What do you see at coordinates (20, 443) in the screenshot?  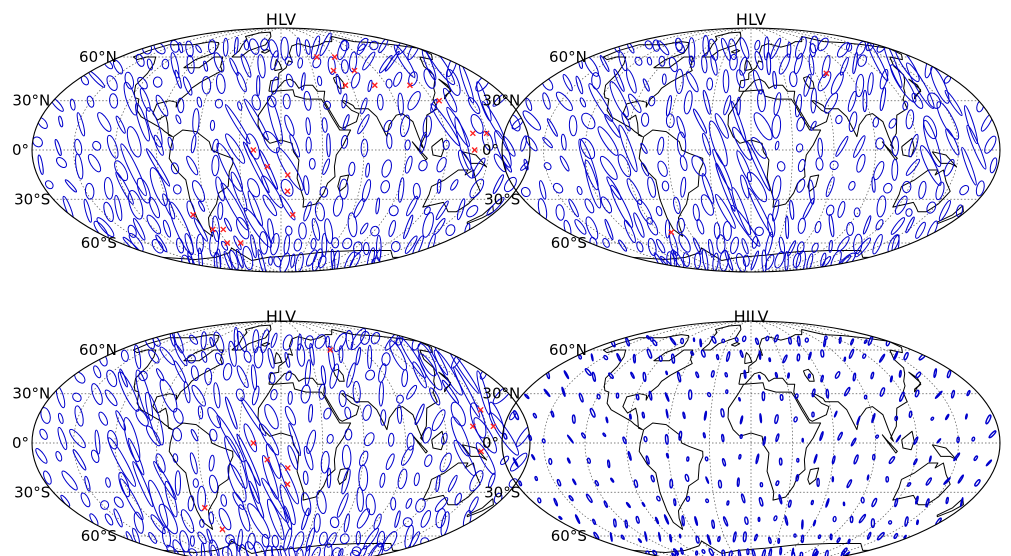 I see `latitude-label: 0°` at bounding box center [20, 443].